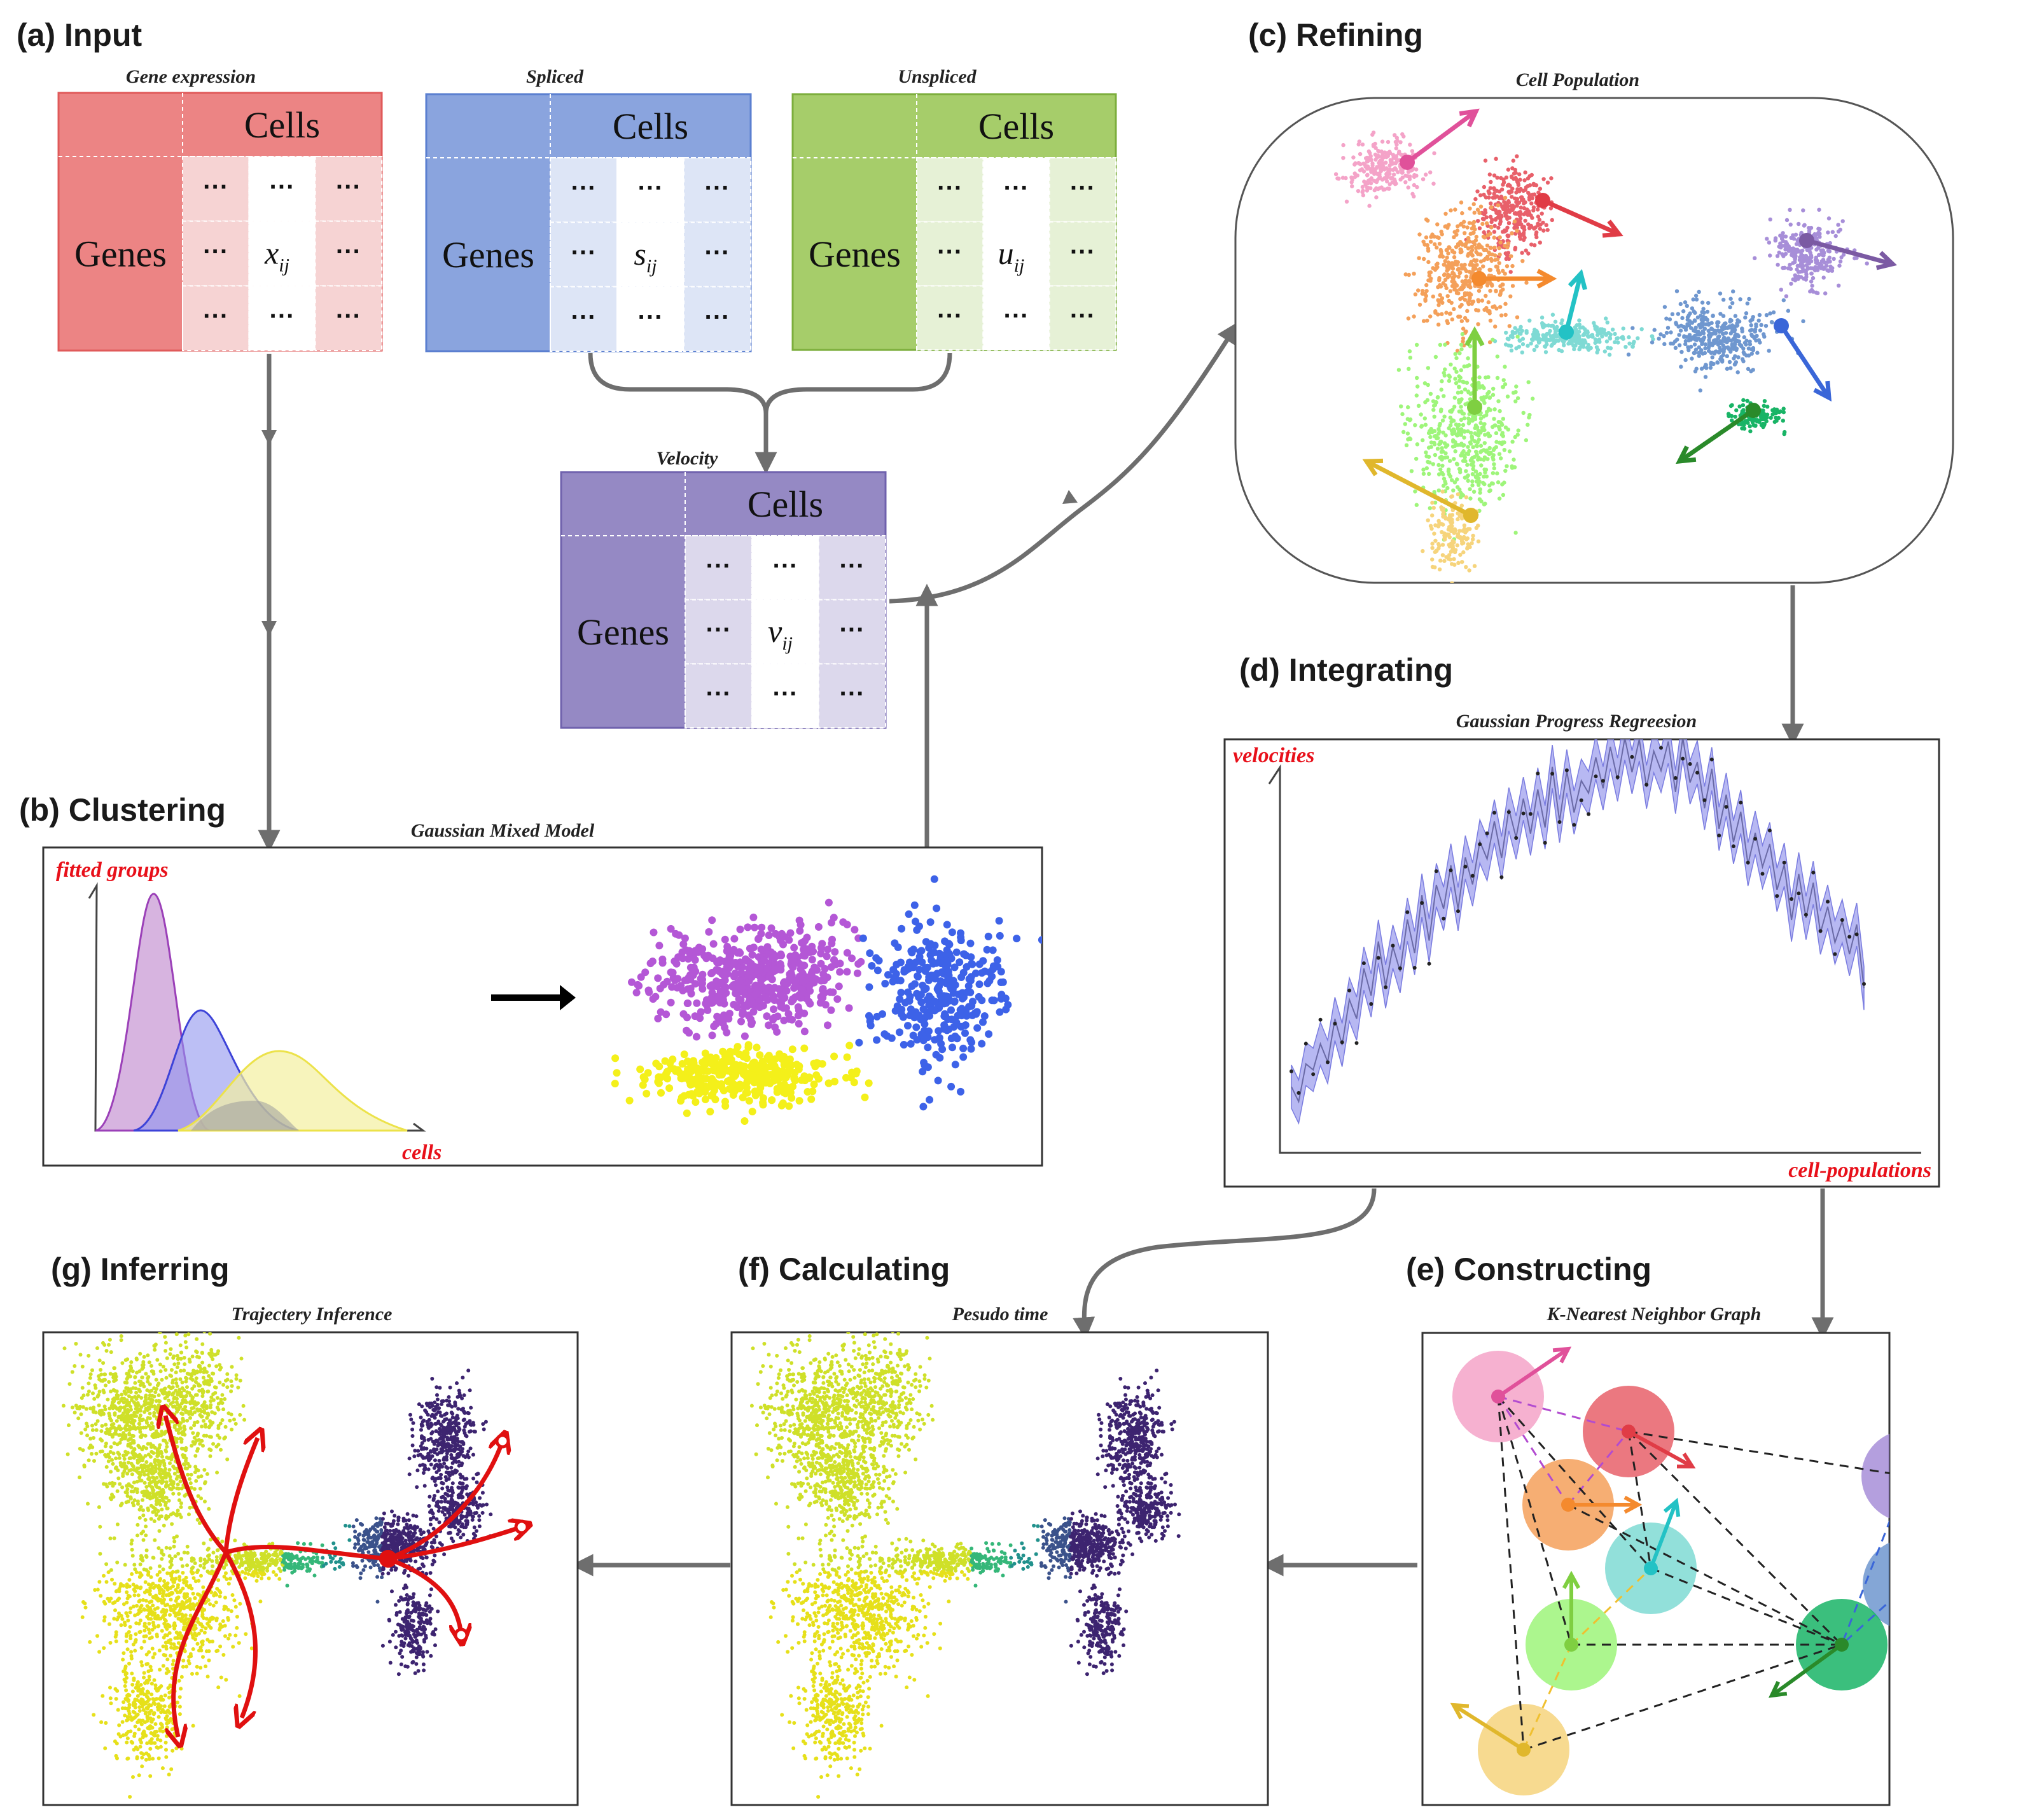 The width and height of the screenshot is (2044, 1819). What do you see at coordinates (1735, 417) in the screenshot?
I see `cell-emerald` at bounding box center [1735, 417].